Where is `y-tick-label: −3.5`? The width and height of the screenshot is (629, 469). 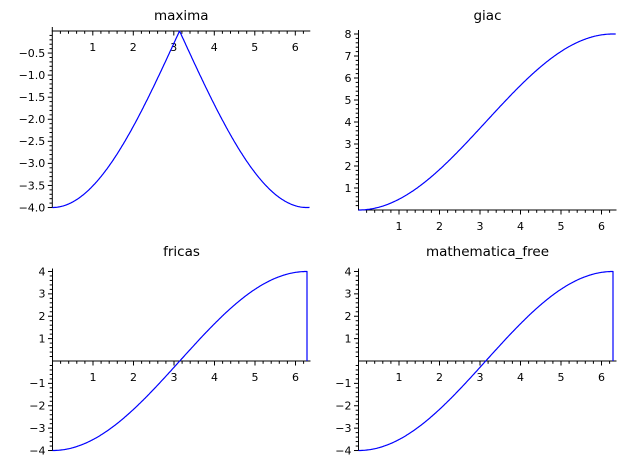 y-tick-label: −3.5 is located at coordinates (32, 185).